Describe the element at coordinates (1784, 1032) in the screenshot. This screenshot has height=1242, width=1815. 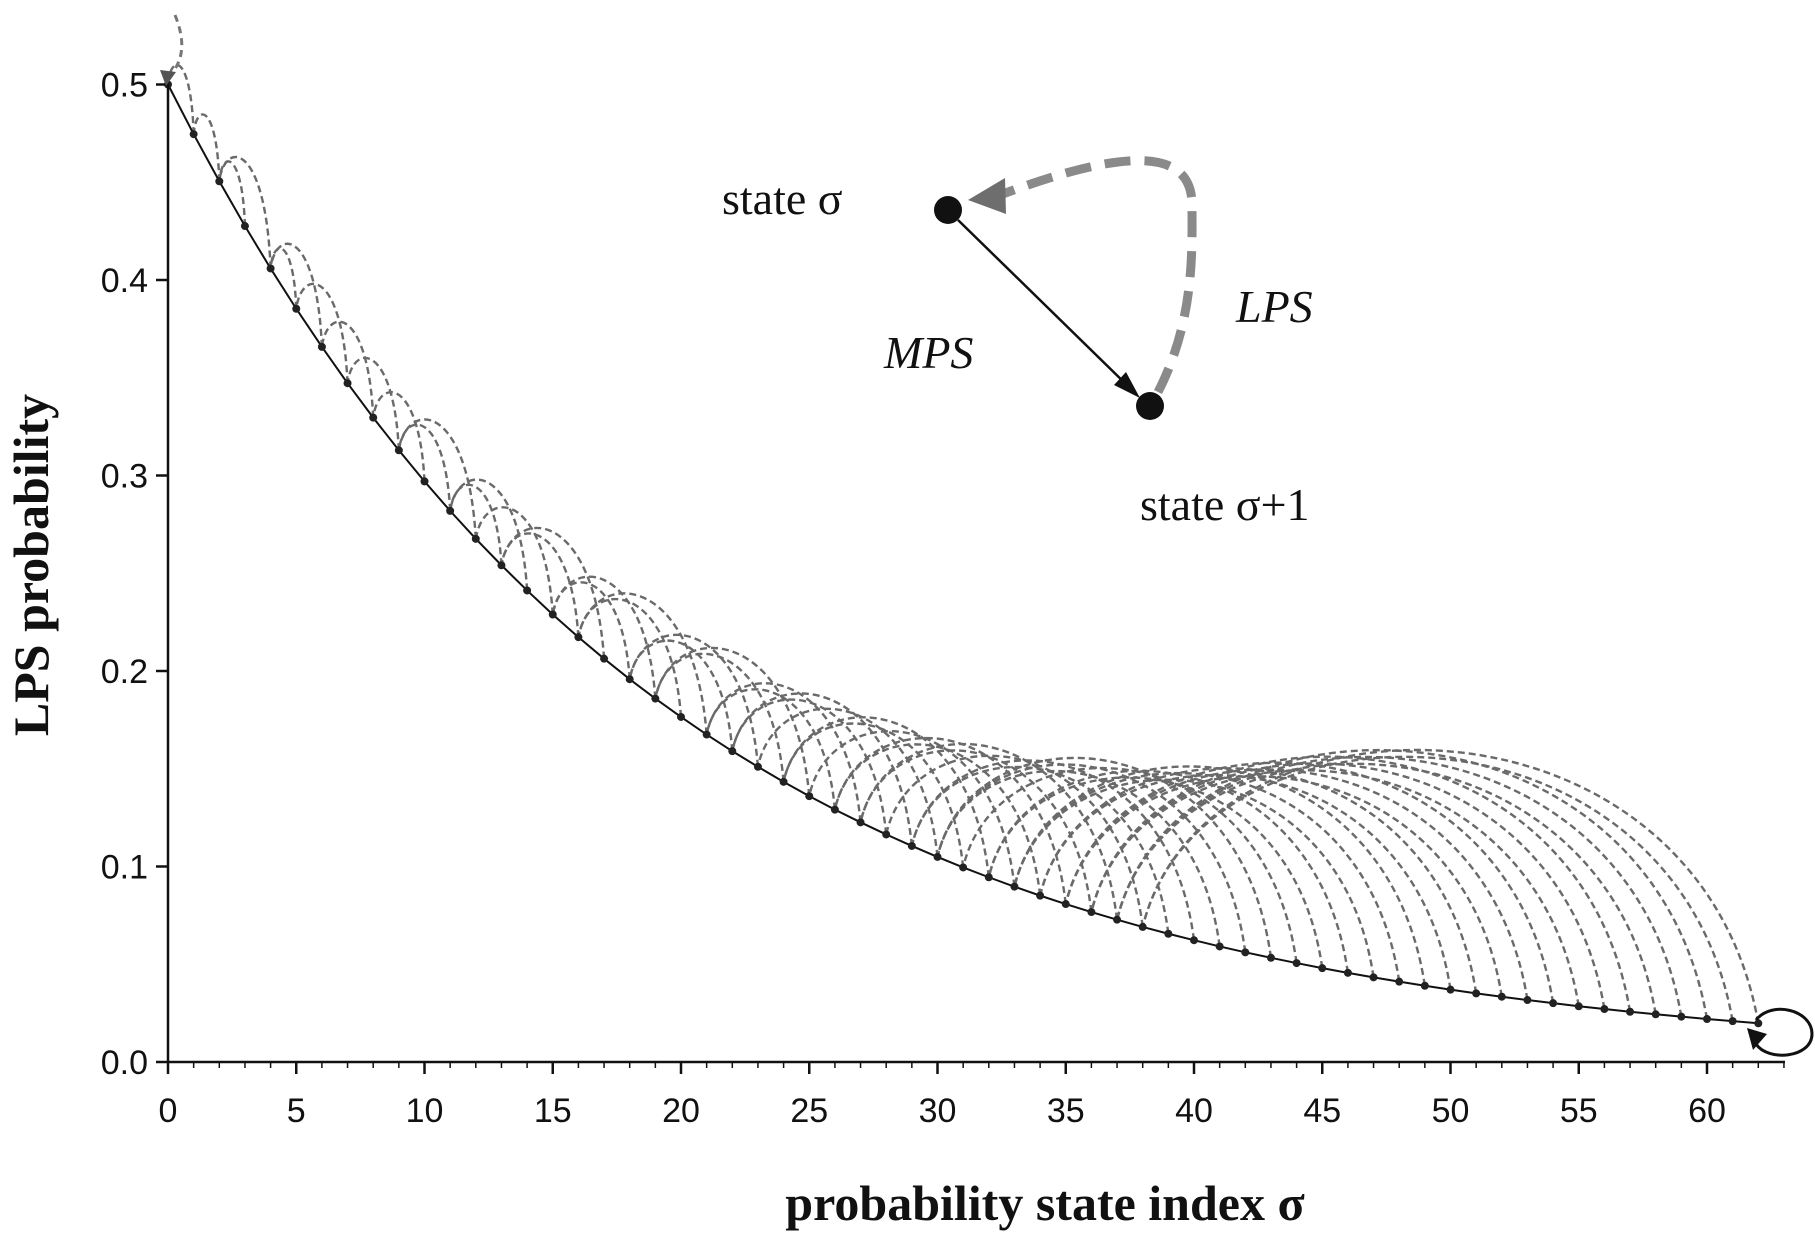
I see `end-self-loop` at that location.